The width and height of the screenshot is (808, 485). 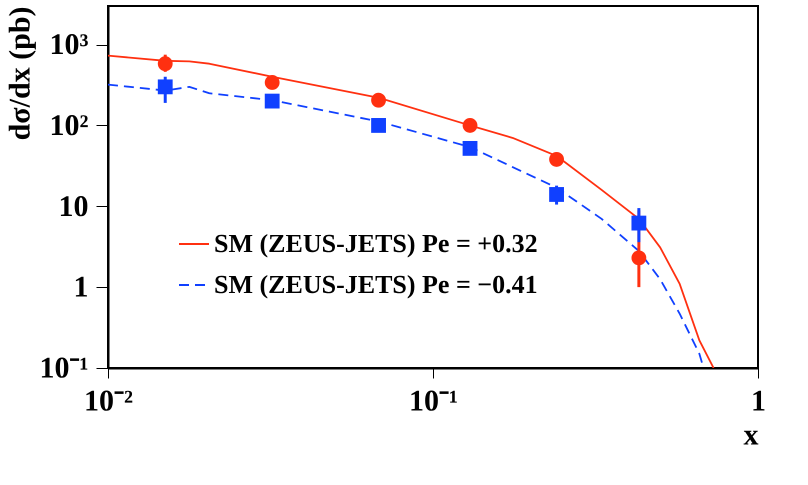 I want to click on x-tick-label: 10⁻², so click(x=108, y=401).